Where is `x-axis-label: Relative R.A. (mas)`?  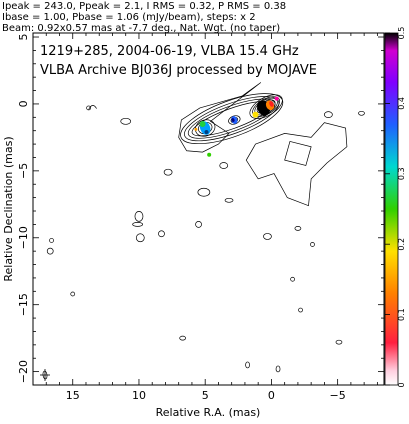 x-axis-label: Relative R.A. (mas) is located at coordinates (208, 412).